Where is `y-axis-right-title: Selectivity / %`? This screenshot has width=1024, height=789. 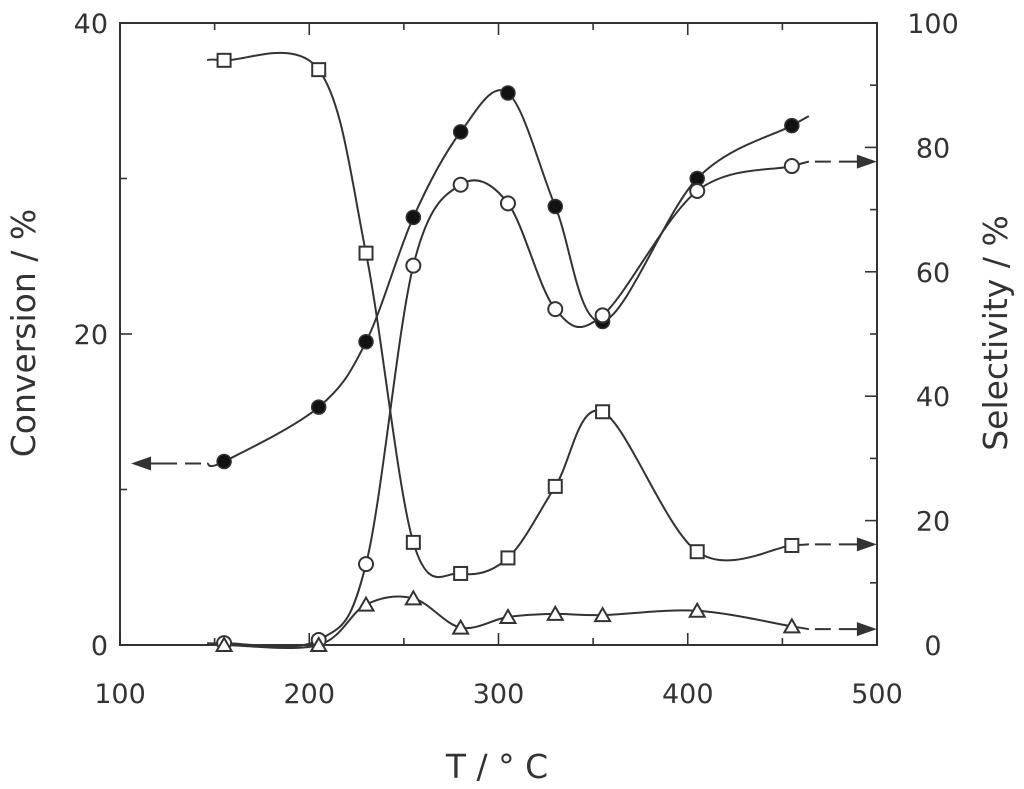
y-axis-right-title: Selectivity / % is located at coordinates (995, 333).